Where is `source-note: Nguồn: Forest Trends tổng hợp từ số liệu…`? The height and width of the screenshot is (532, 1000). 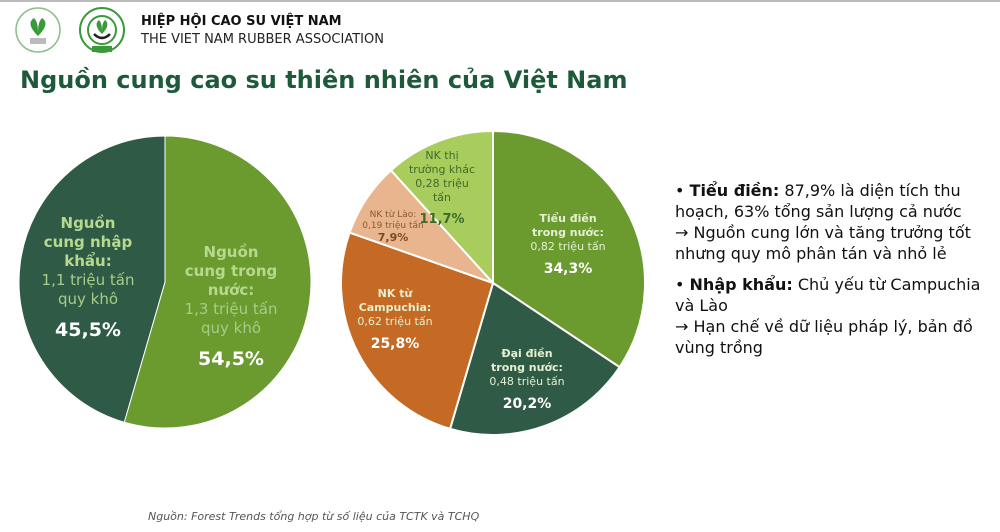 source-note: Nguồn: Forest Trends tổng hợp từ số liệu… is located at coordinates (314, 516).